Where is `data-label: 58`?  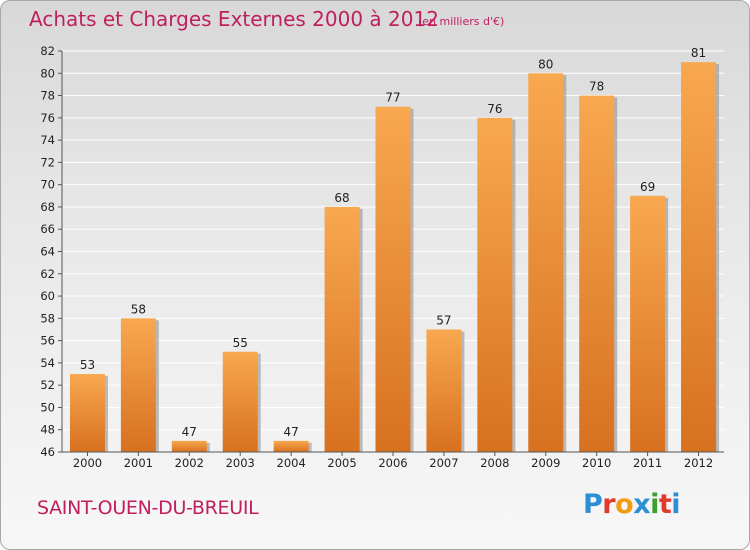
data-label: 58 is located at coordinates (138, 309).